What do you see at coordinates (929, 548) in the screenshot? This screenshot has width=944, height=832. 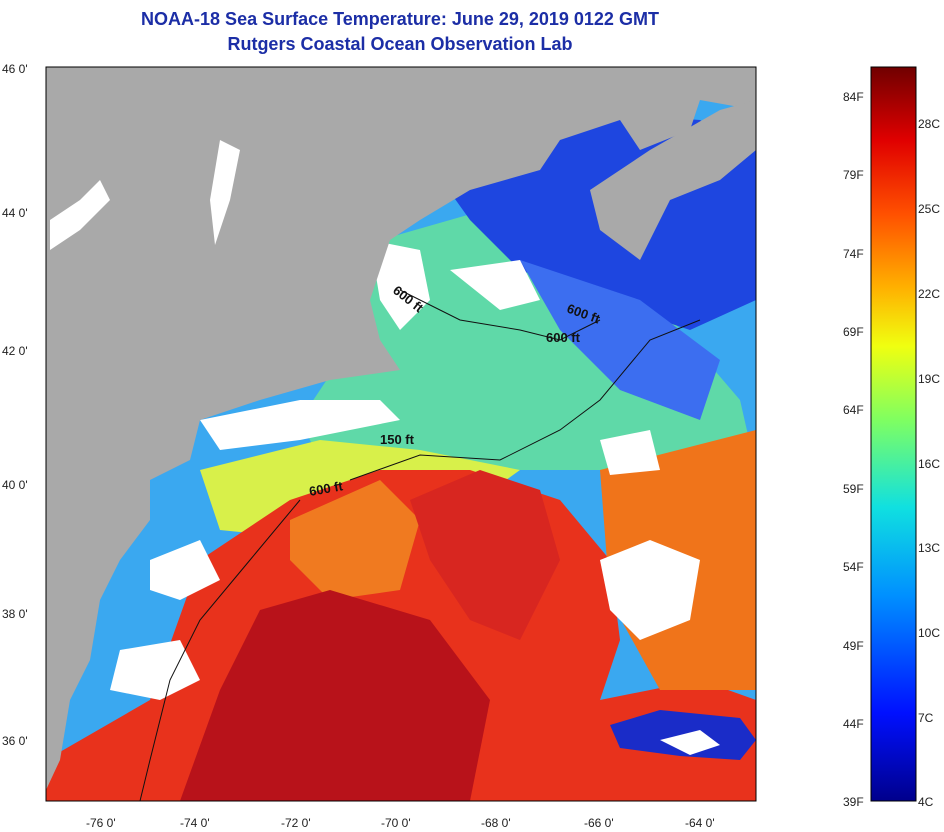 I see `celsius-label: 13C` at bounding box center [929, 548].